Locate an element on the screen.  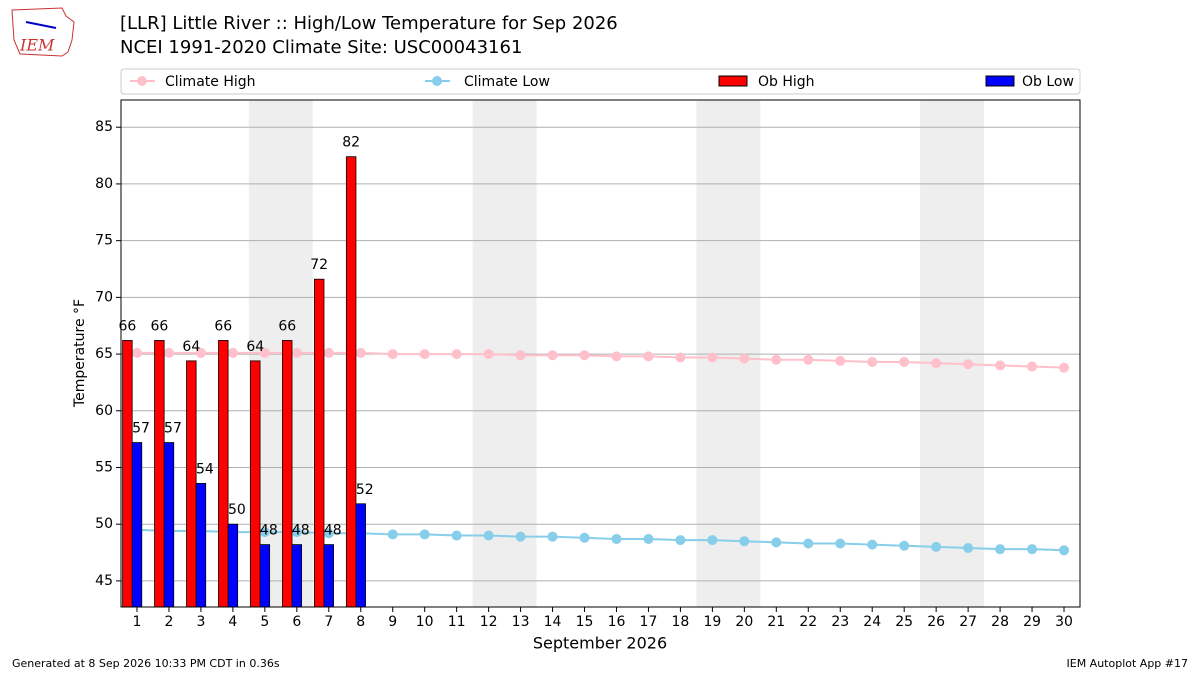
x-tick-label: 29 is located at coordinates (1032, 622).